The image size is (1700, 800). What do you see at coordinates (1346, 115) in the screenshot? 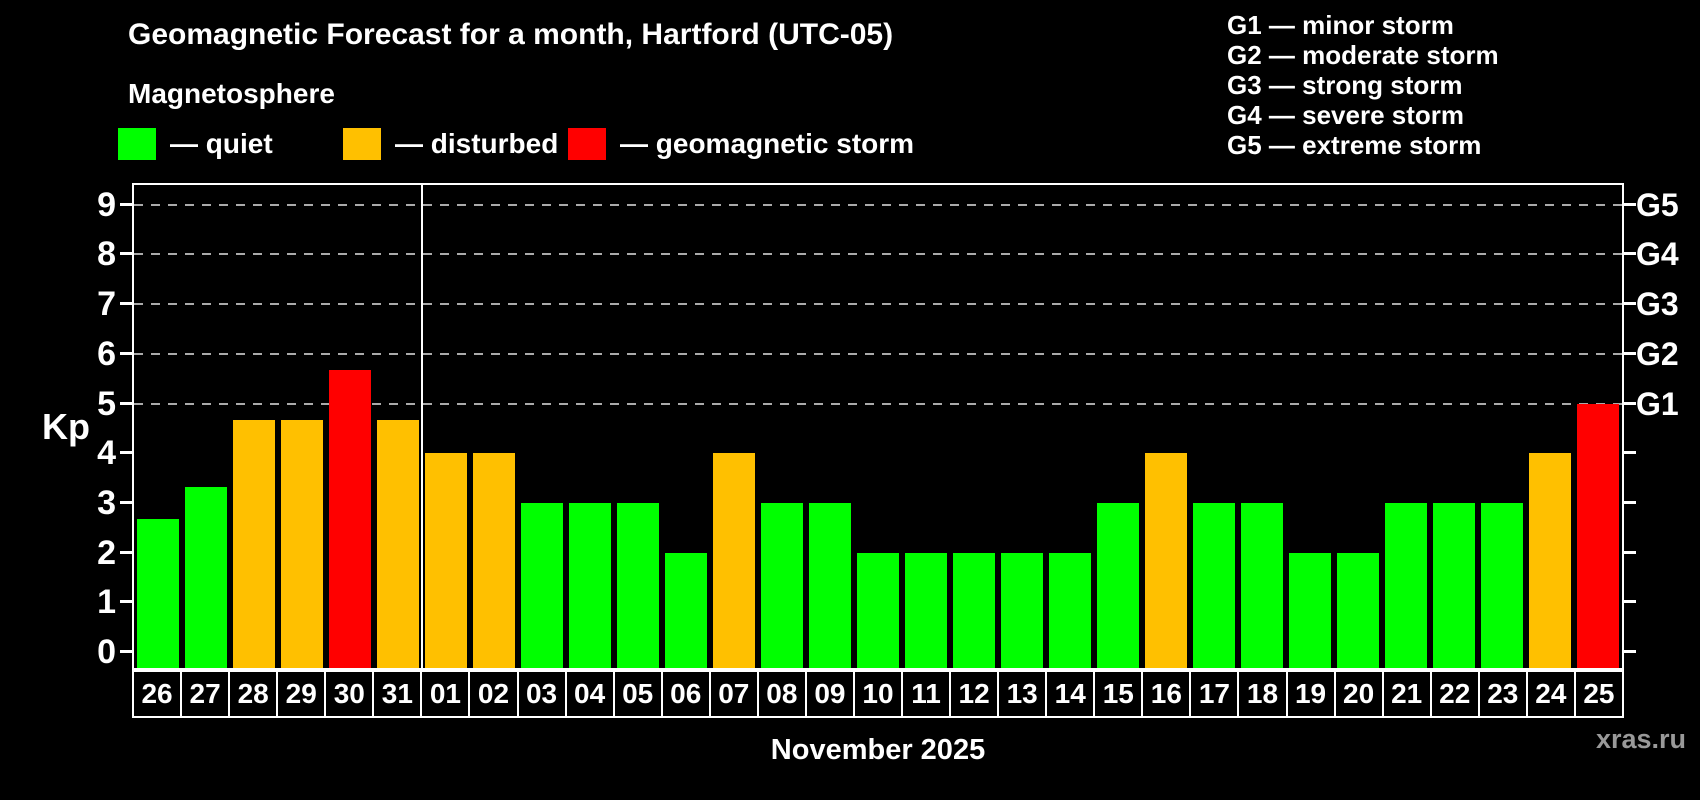
I see `g-legend-line-g4: G4 — severe storm` at bounding box center [1346, 115].